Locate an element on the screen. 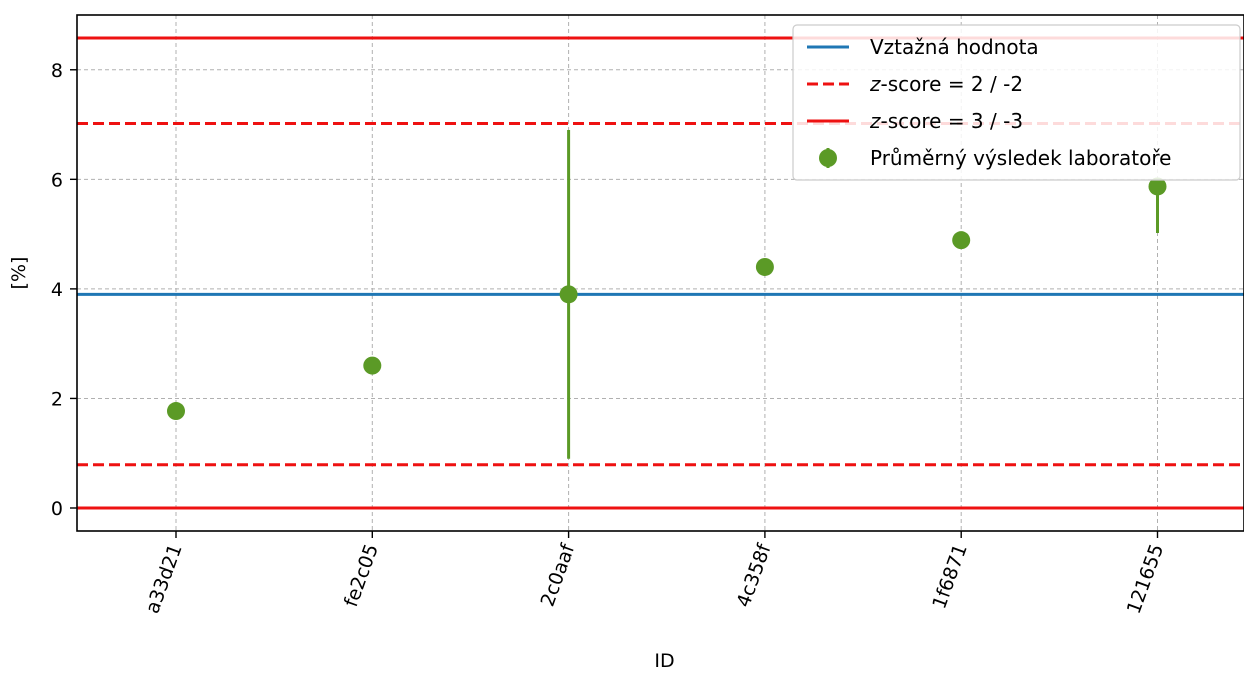 The width and height of the screenshot is (1244, 675). x-tick-label: fe2c05 is located at coordinates (361, 575).